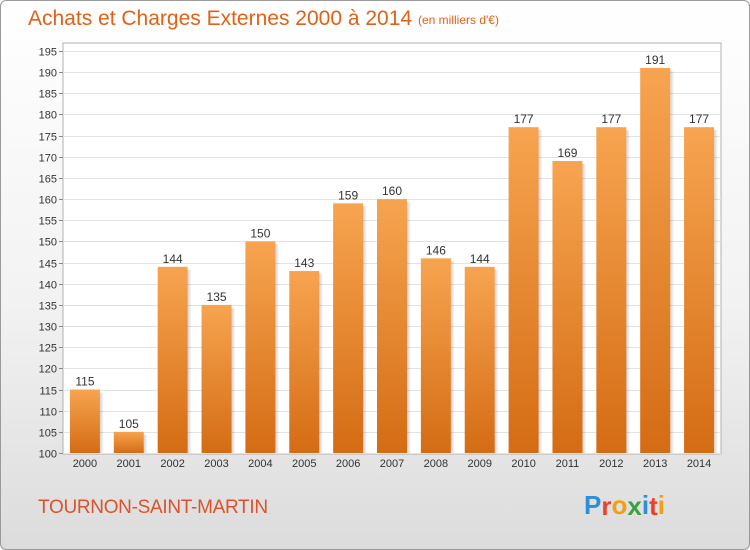 The height and width of the screenshot is (550, 750). Describe the element at coordinates (172, 359) in the screenshot. I see `bar-2002` at that location.